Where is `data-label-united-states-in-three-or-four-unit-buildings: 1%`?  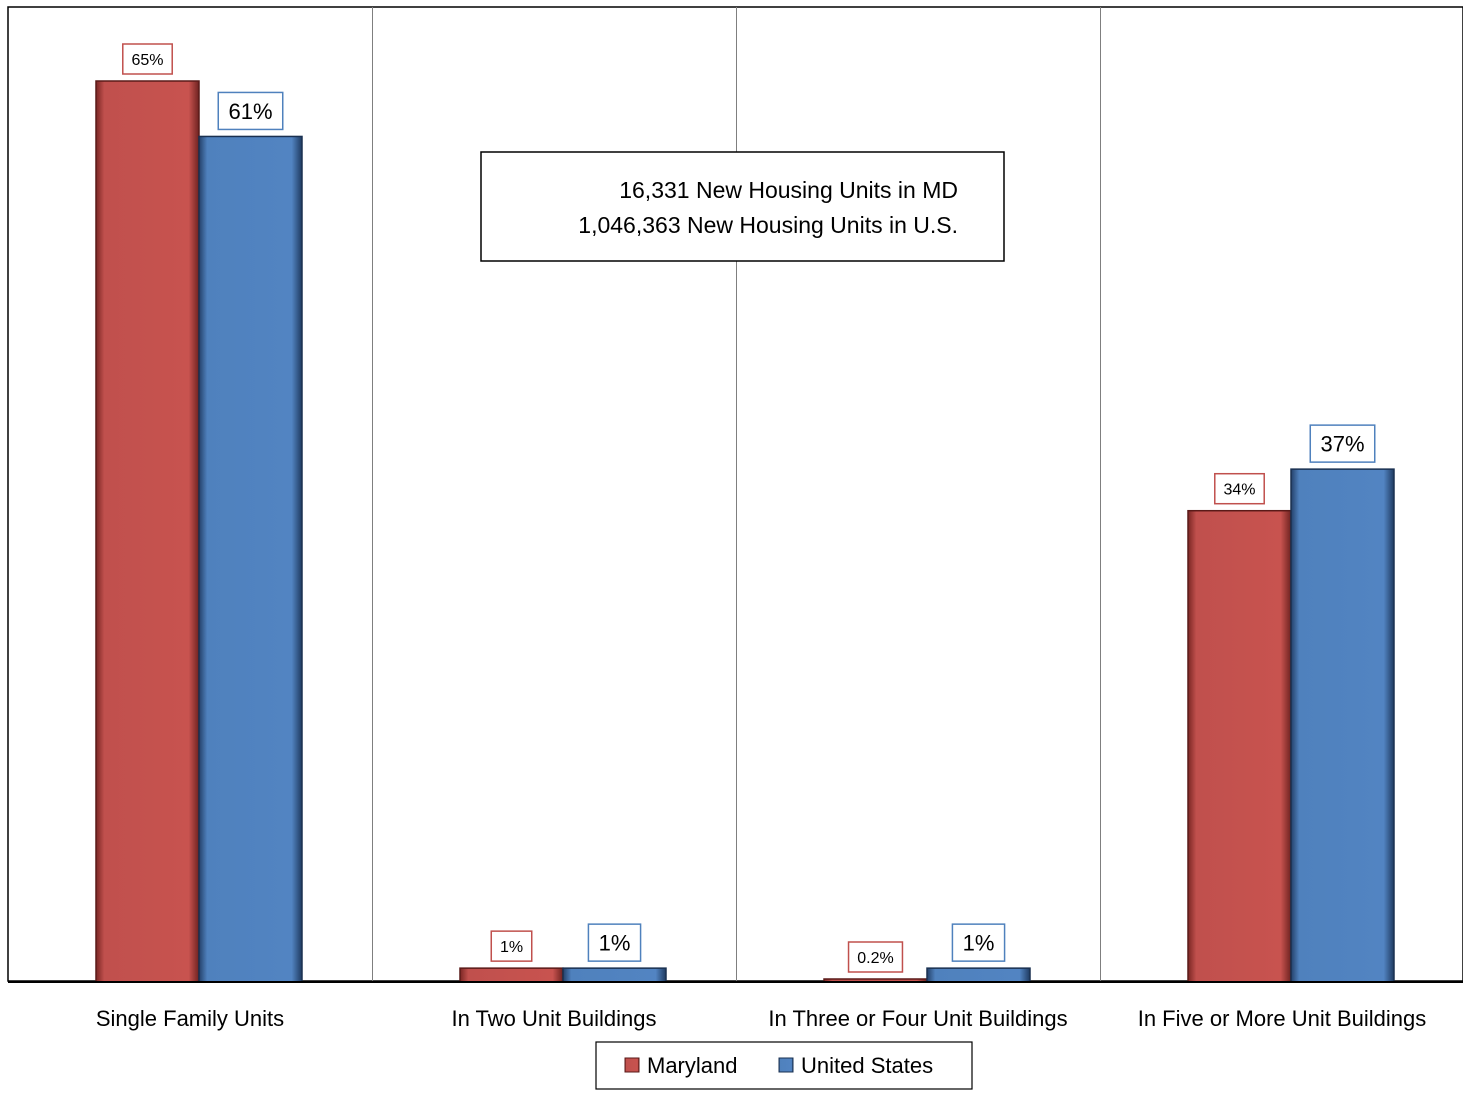
data-label-united-states-in-three-or-four-unit-buildings: 1% is located at coordinates (978, 942).